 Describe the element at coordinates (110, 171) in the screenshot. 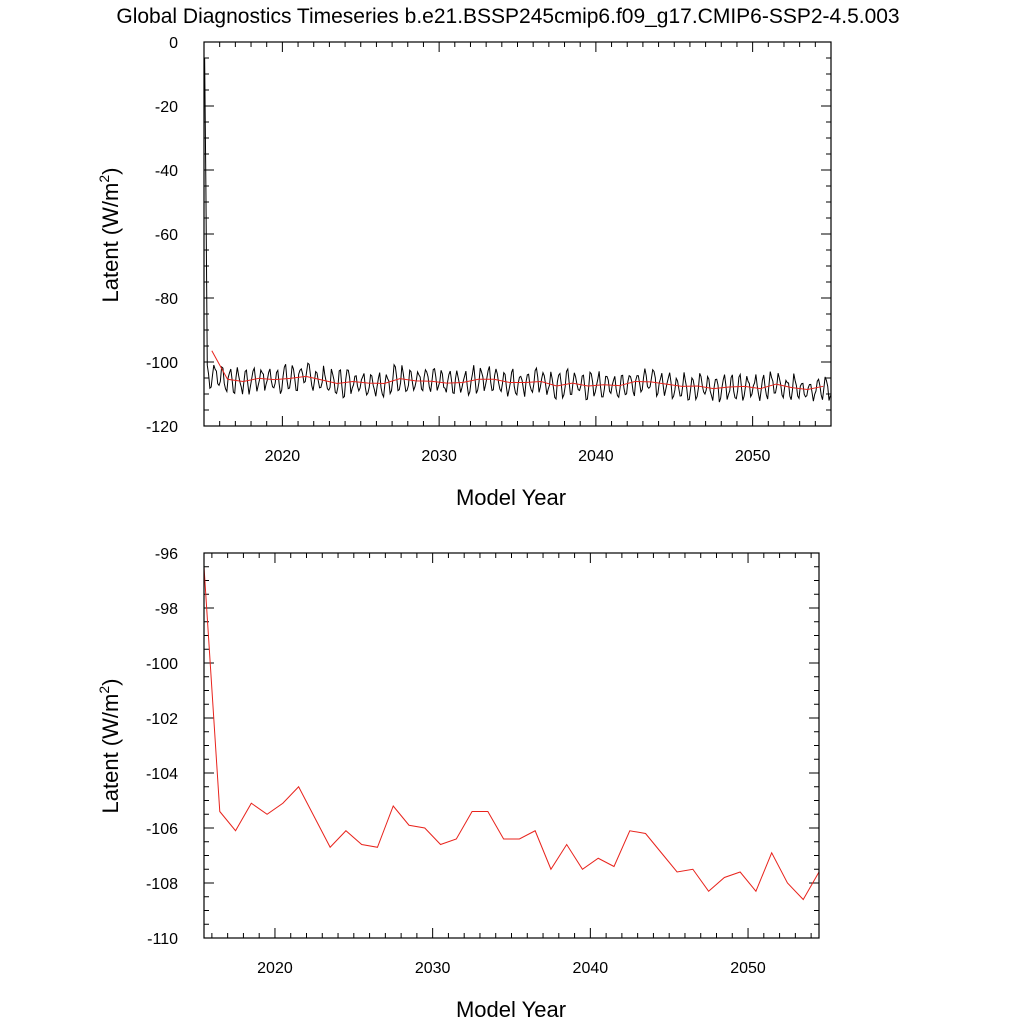

I see `top-panel-y-axis-label-close: )` at that location.